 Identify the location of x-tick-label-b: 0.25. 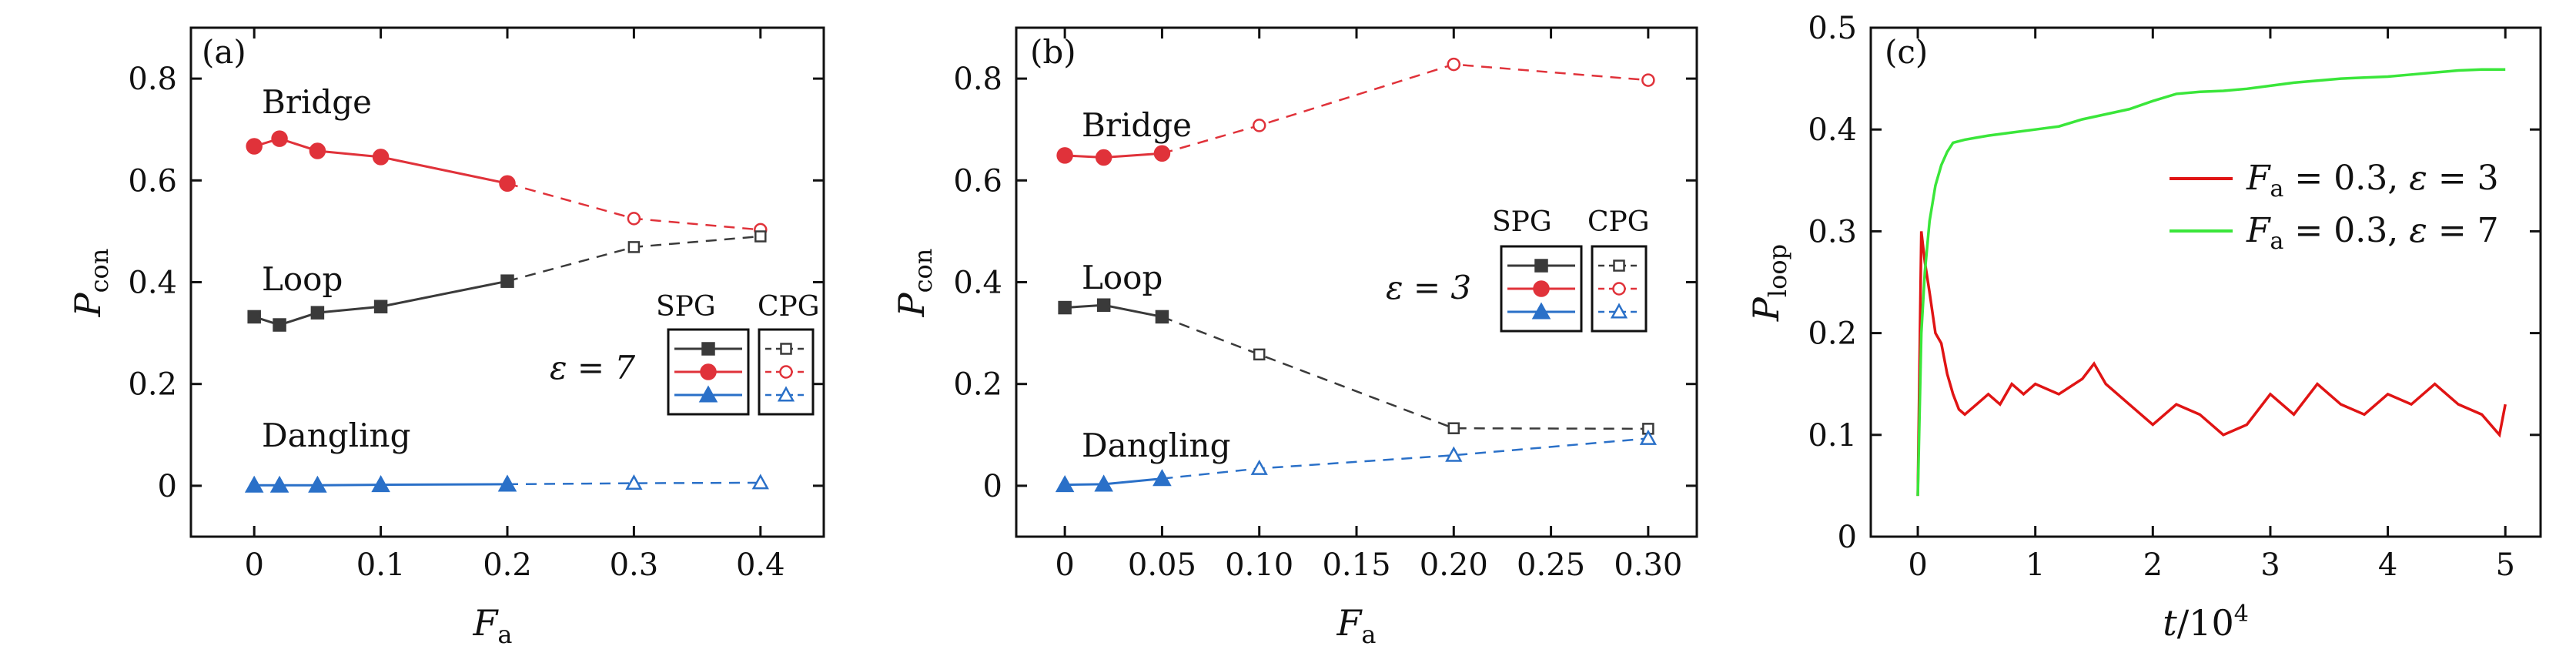
(1551, 565).